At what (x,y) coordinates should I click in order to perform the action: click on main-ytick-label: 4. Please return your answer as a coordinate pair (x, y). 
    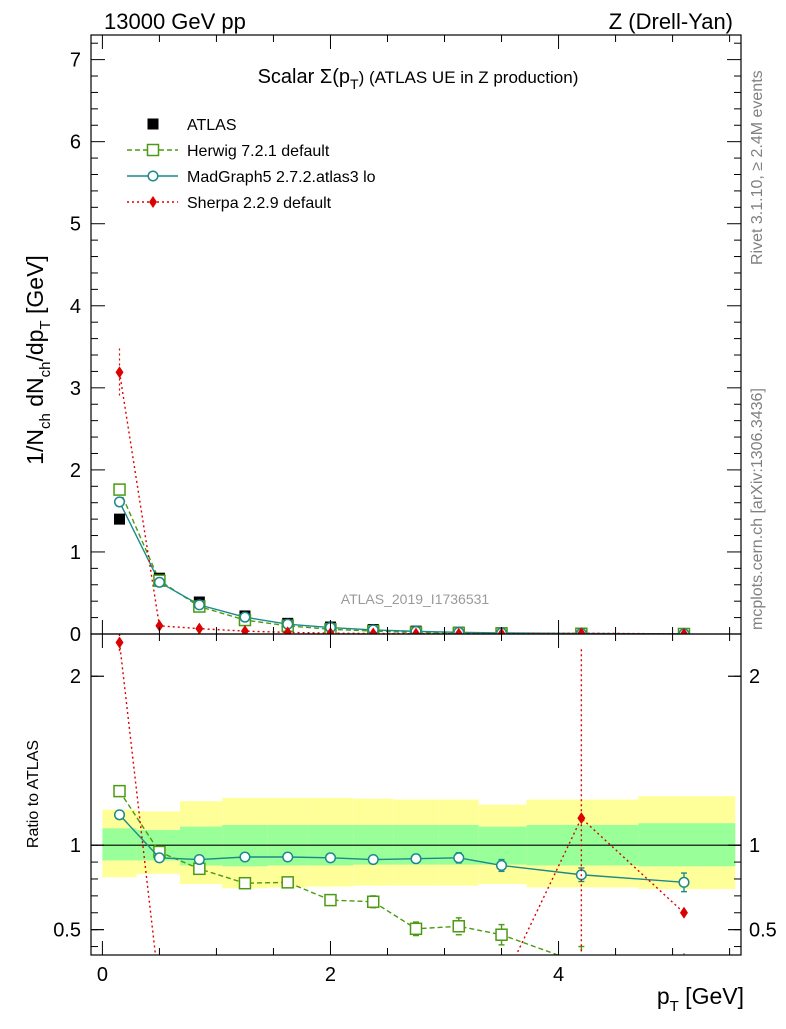
    Looking at the image, I should click on (75, 307).